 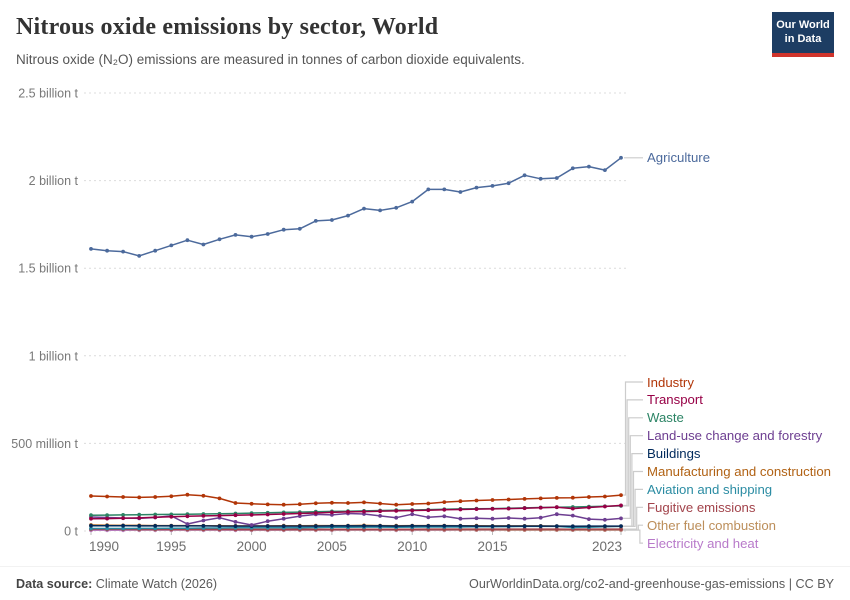 What do you see at coordinates (703, 543) in the screenshot?
I see `legend-item-electricity-and-heat: Electricity and heat` at bounding box center [703, 543].